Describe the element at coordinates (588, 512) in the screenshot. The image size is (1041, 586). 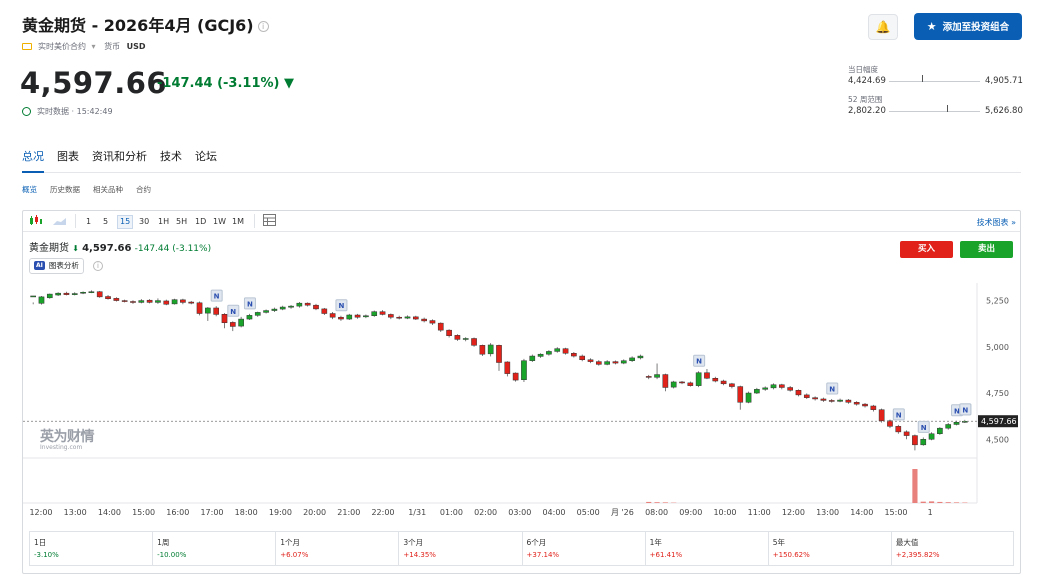
I see `time-tick-label: 05:00` at that location.